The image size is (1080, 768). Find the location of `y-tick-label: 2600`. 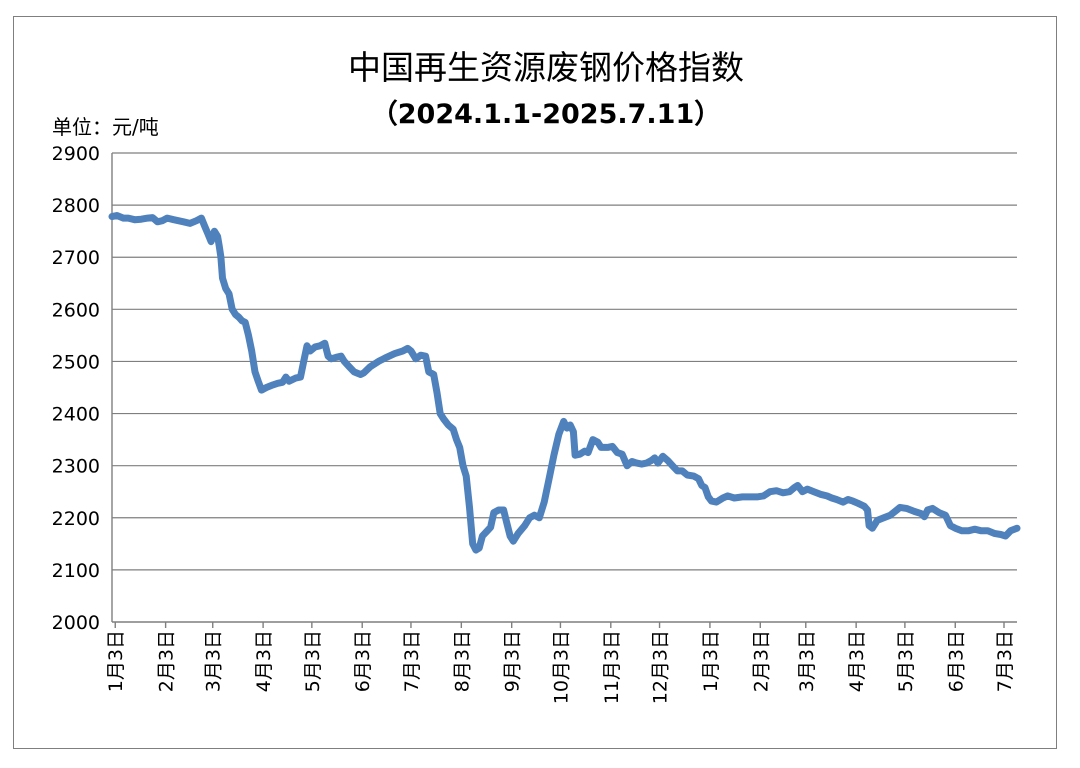

y-tick-label: 2600 is located at coordinates (76, 310).